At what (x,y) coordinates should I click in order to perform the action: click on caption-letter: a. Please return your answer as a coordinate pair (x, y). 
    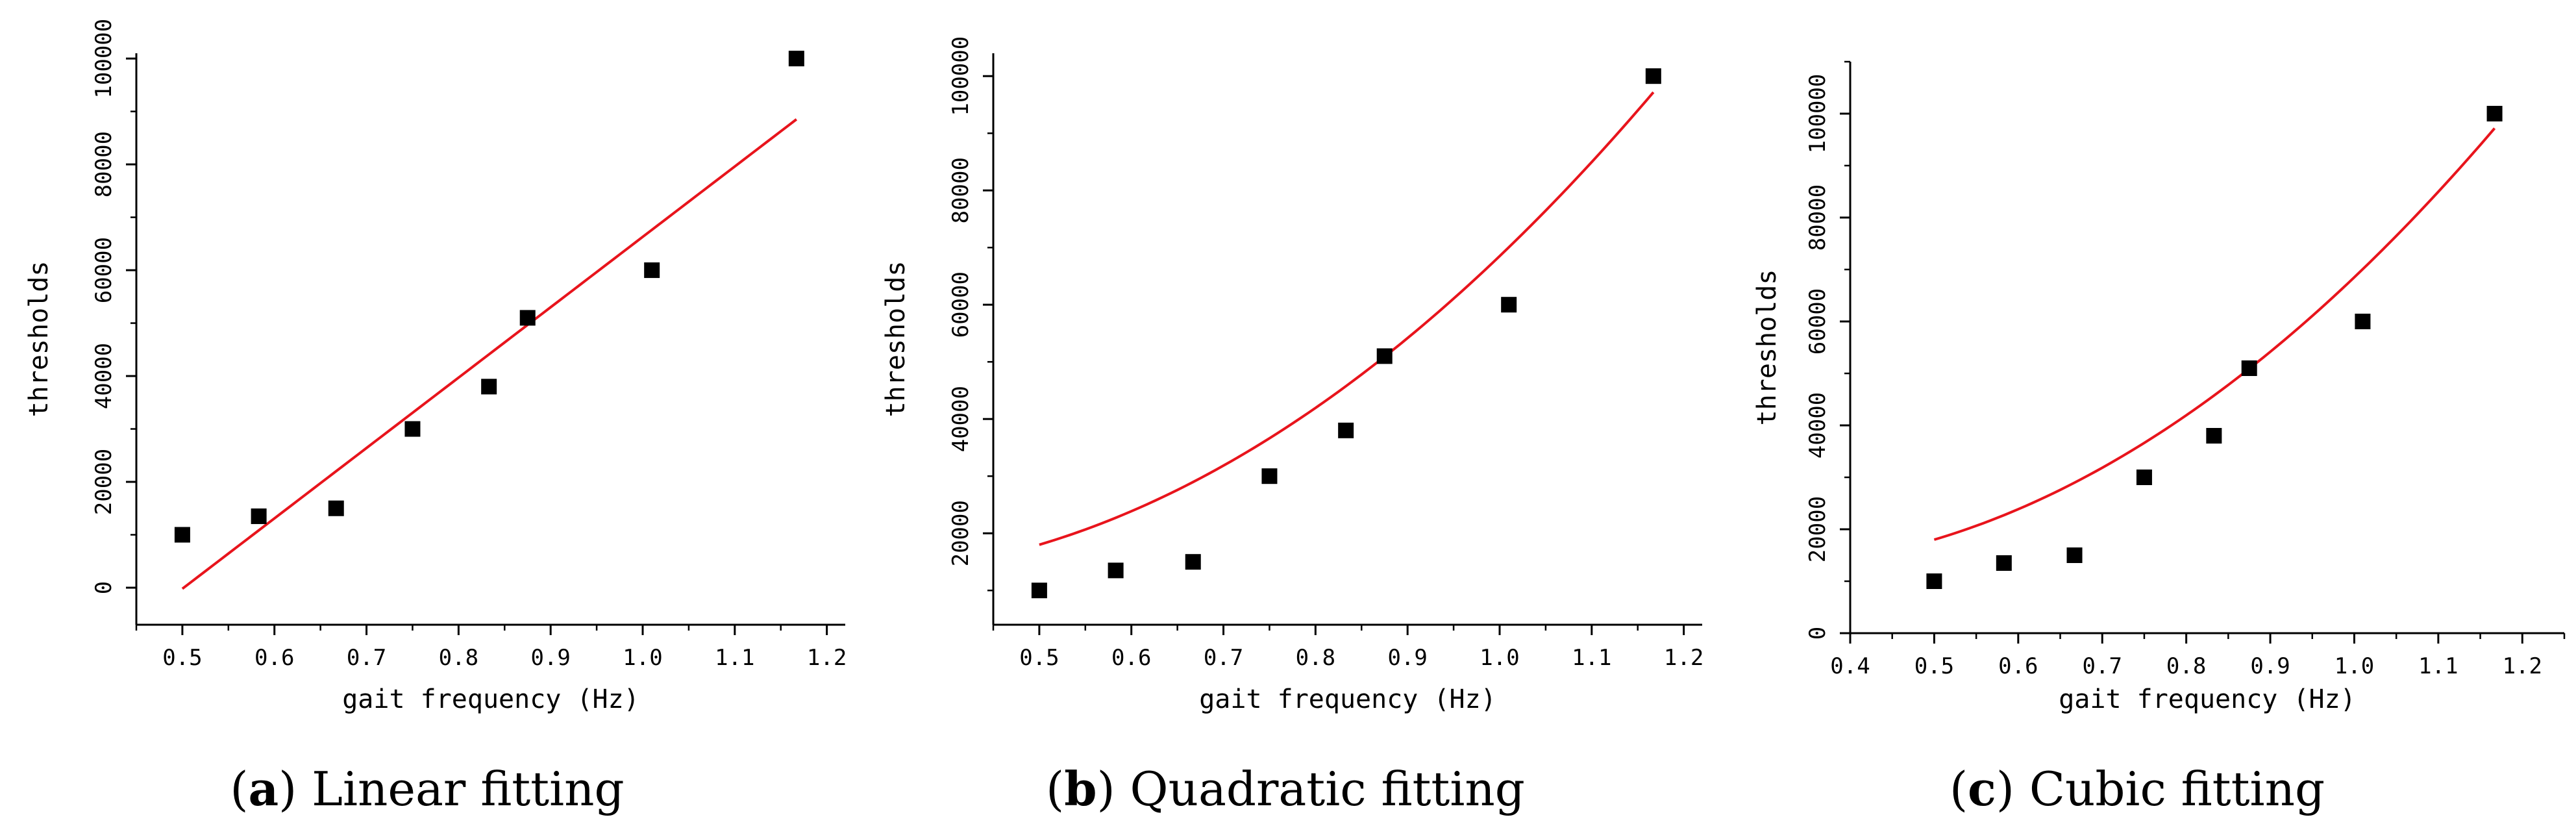
    Looking at the image, I should click on (264, 788).